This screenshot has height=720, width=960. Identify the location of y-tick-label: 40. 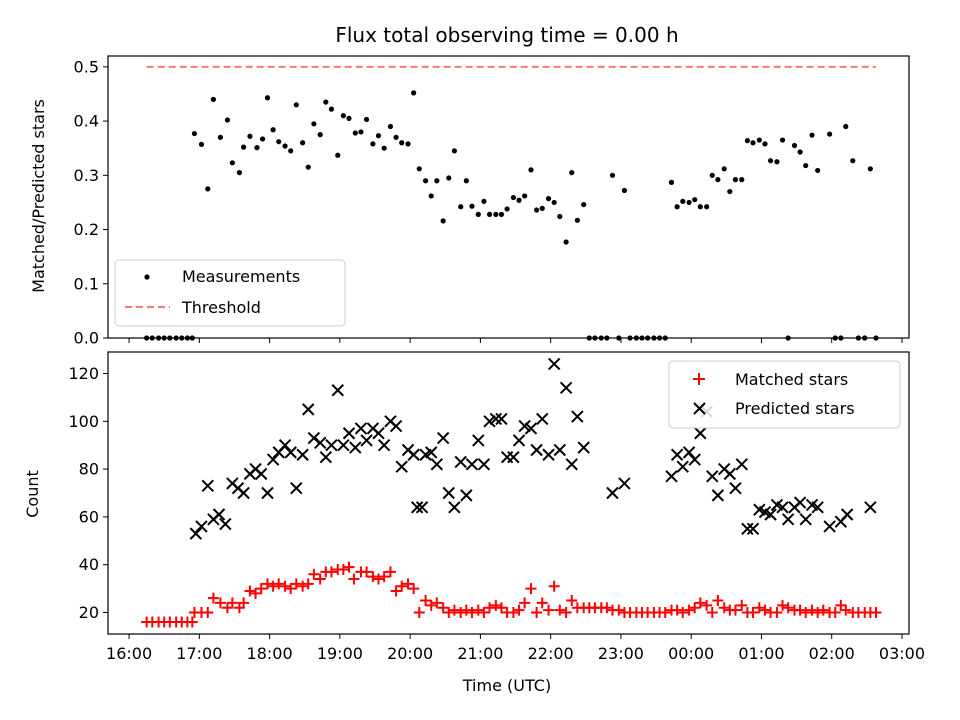
(89, 564).